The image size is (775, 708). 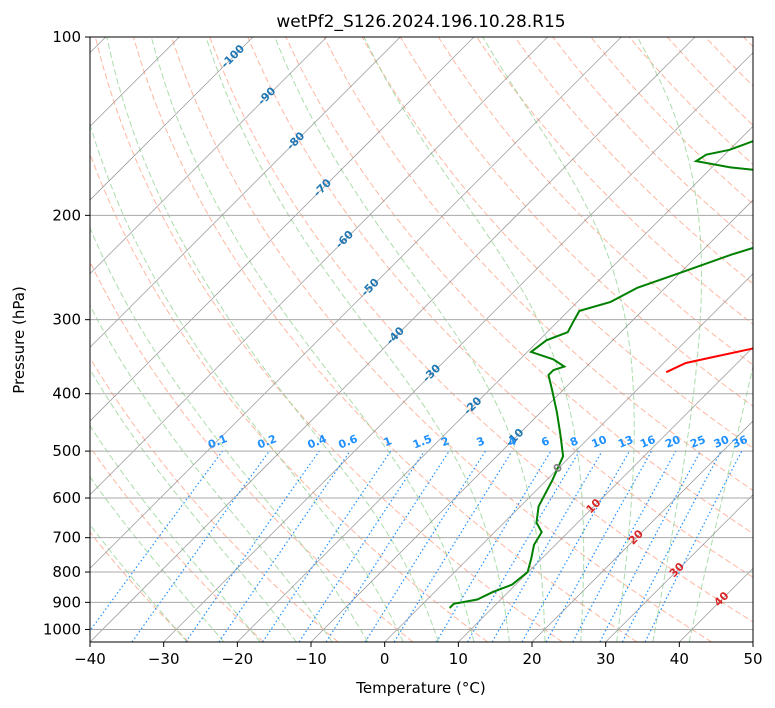 I want to click on mixing-ratio-label: 0.1, so click(x=217, y=441).